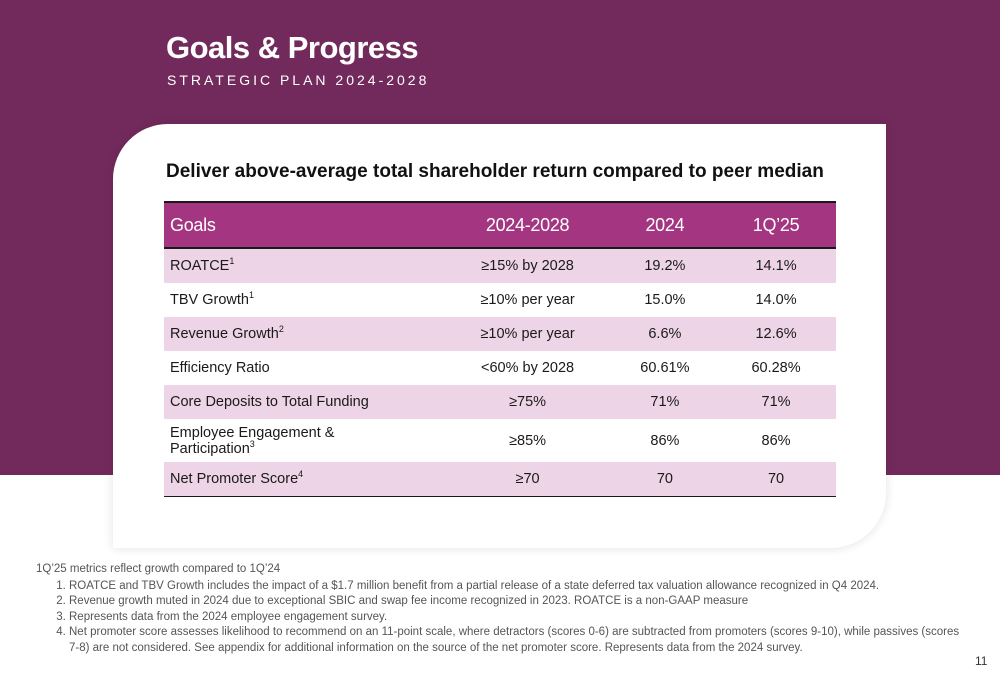 The height and width of the screenshot is (685, 1000). Describe the element at coordinates (776, 440) in the screenshot. I see `value-1q25-cell: 86%` at that location.